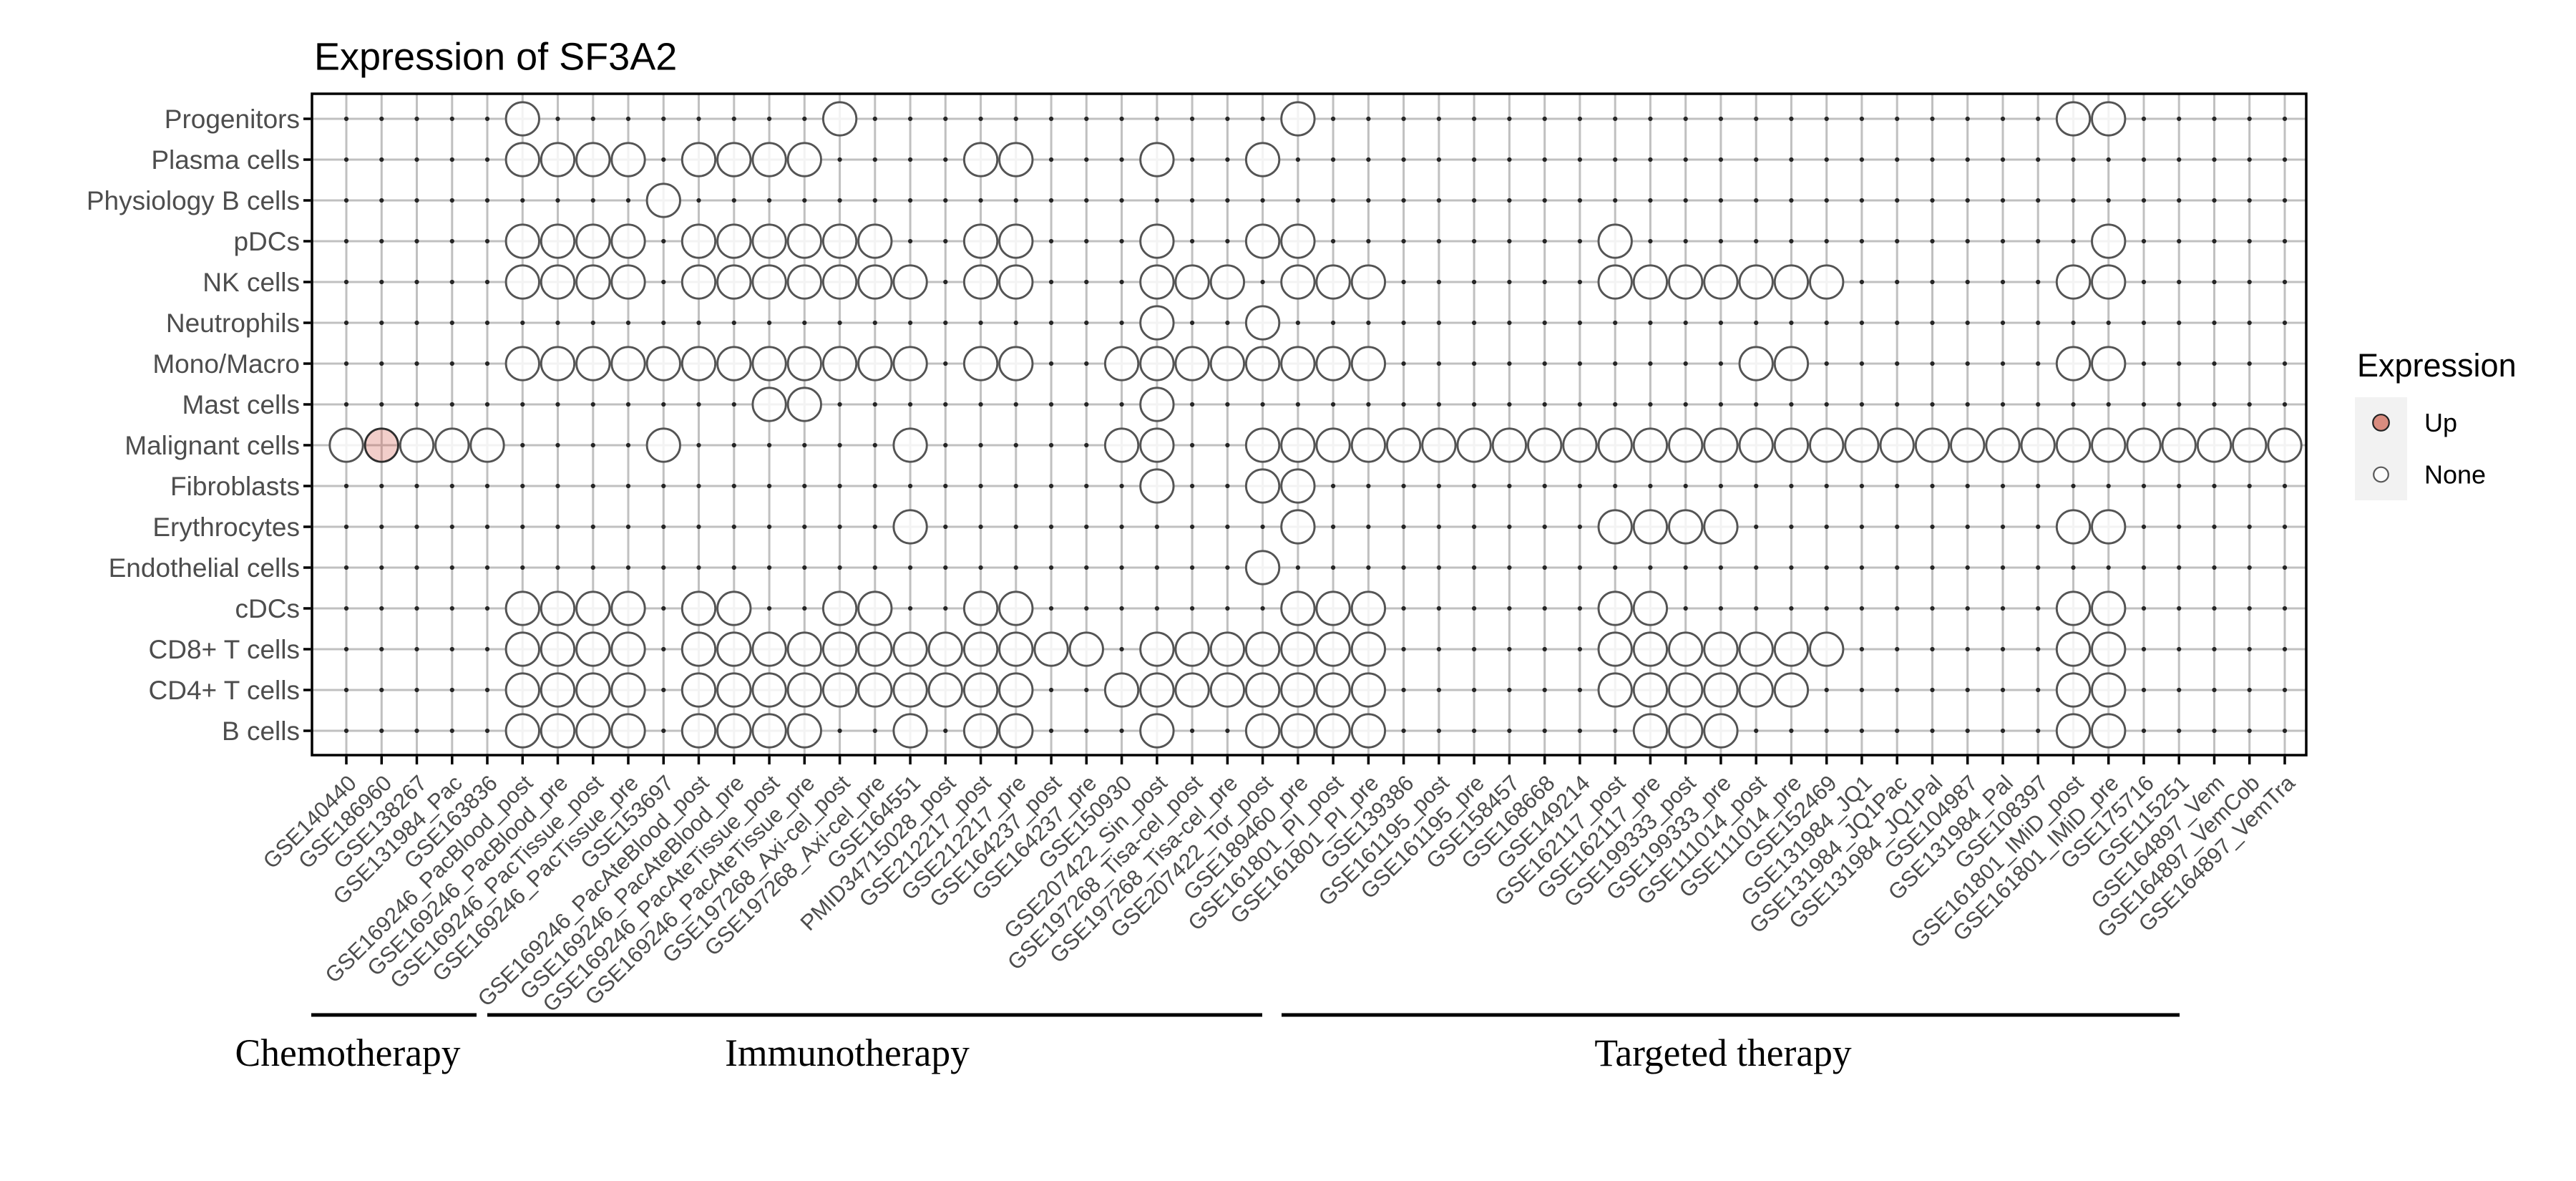  What do you see at coordinates (224, 690) in the screenshot?
I see `svg-text: CD4+ T cells` at bounding box center [224, 690].